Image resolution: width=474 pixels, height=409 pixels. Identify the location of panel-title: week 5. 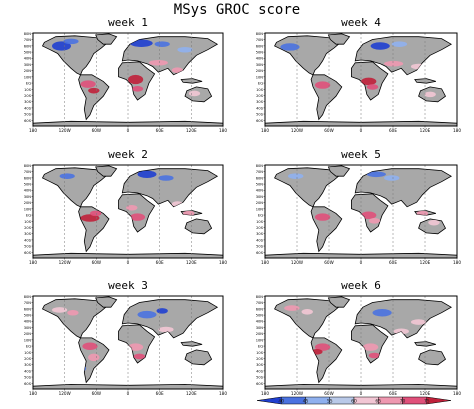
(361, 154).